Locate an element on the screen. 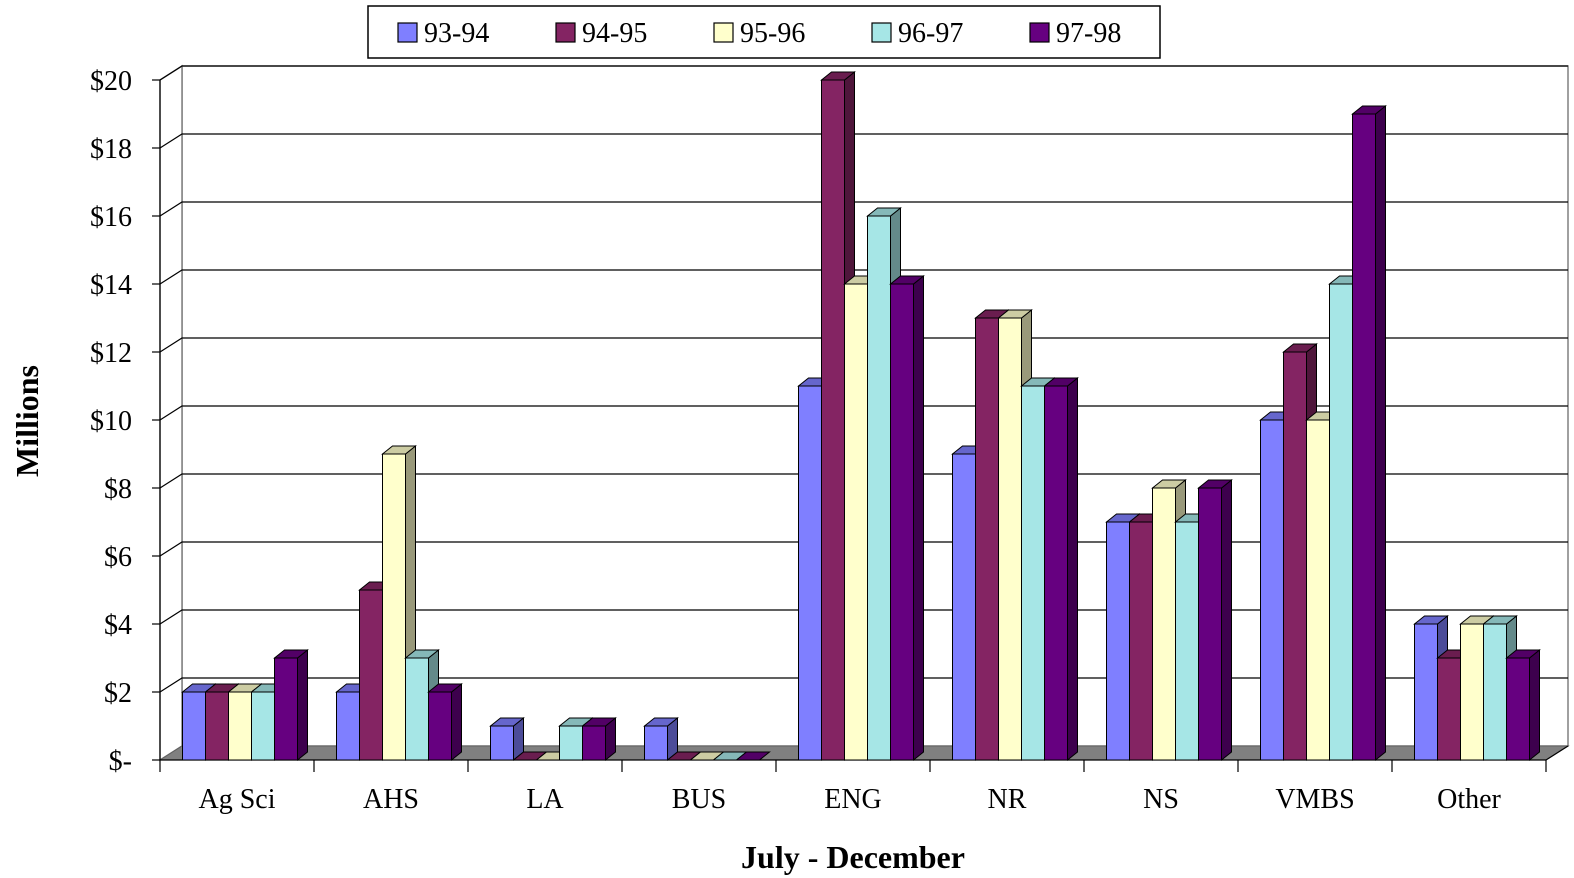 The image size is (1574, 878). x-tick-label: Ag Sci is located at coordinates (237, 799).